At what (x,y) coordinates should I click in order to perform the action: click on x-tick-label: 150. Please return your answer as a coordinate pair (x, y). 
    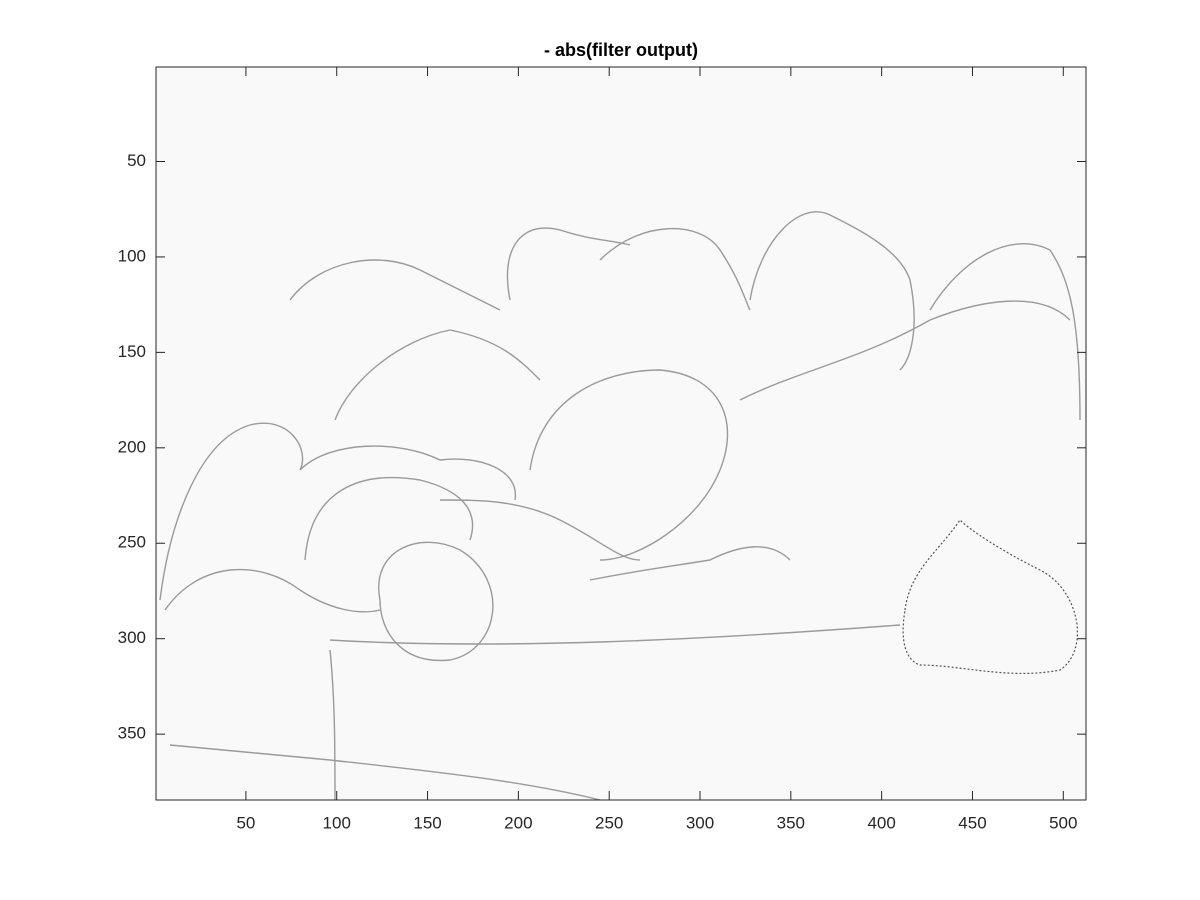
    Looking at the image, I should click on (427, 822).